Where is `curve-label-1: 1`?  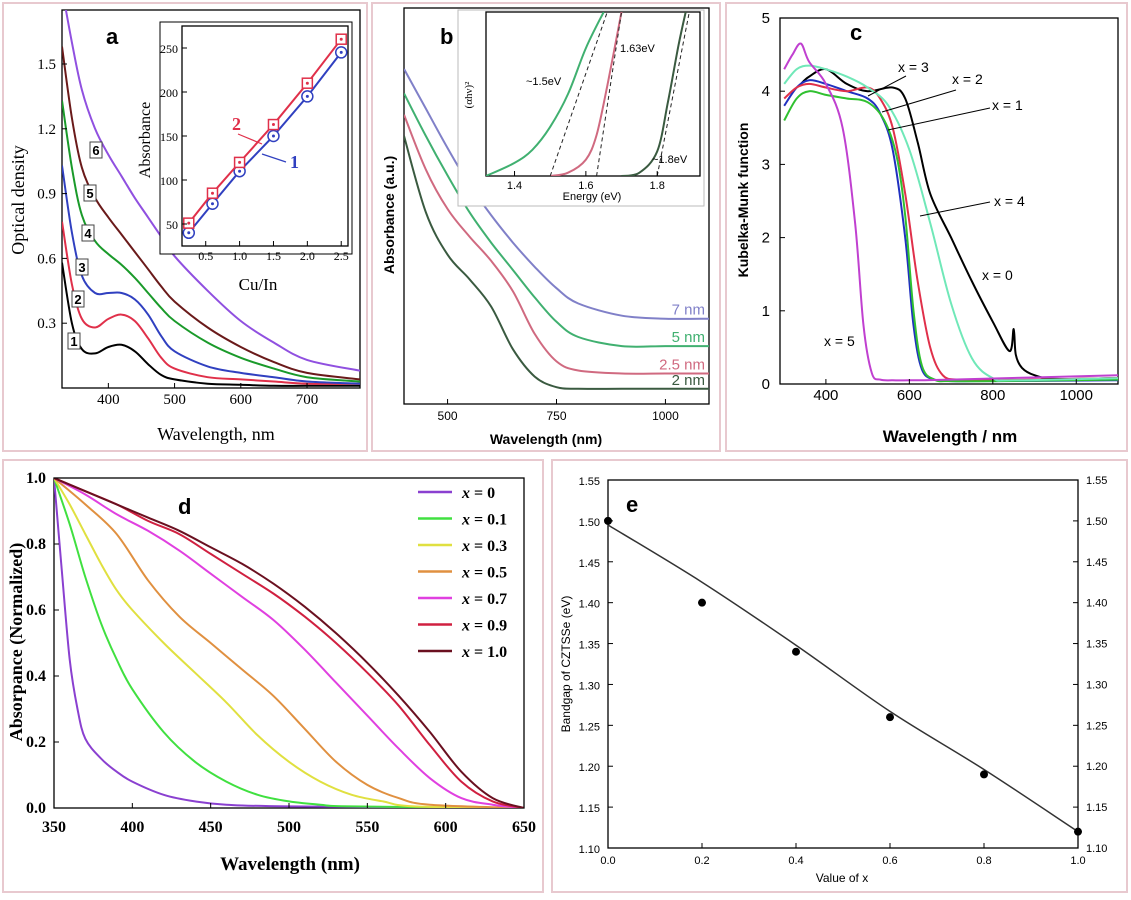
curve-label-1: 1 is located at coordinates (73, 341).